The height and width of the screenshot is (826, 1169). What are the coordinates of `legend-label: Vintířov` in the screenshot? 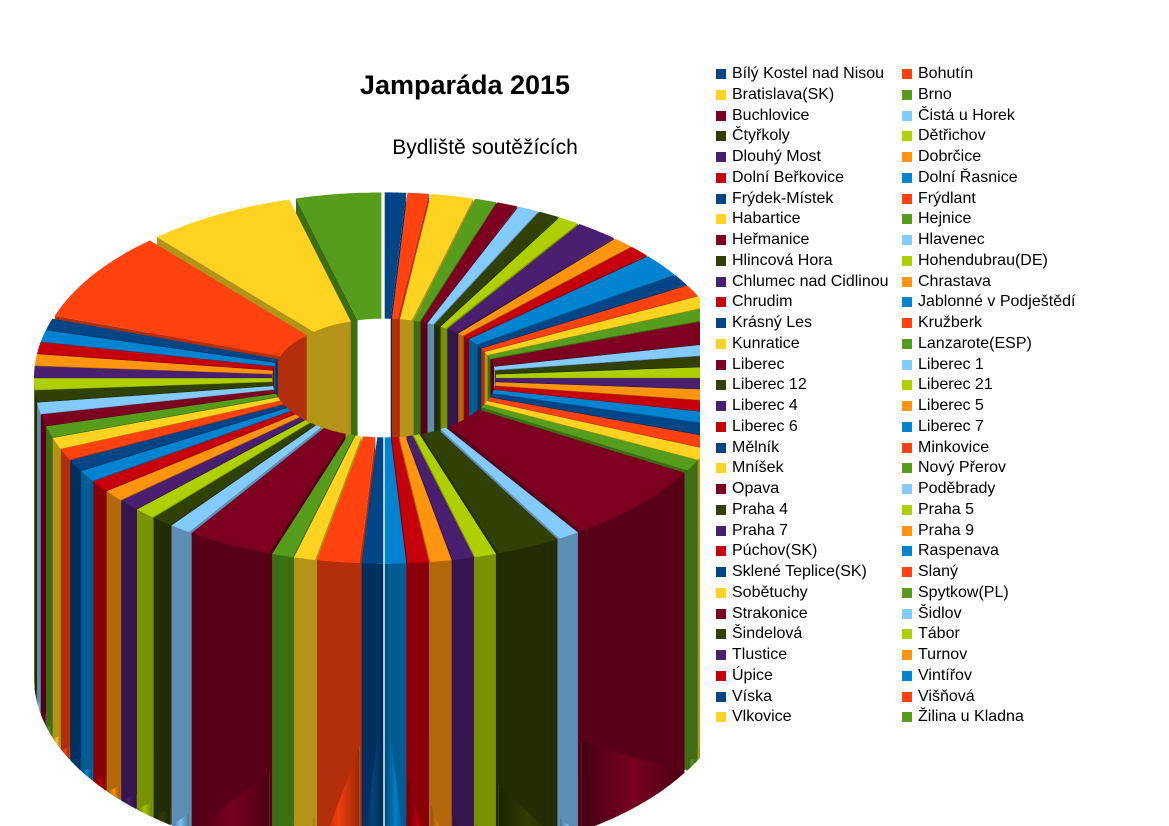 It's located at (945, 675).